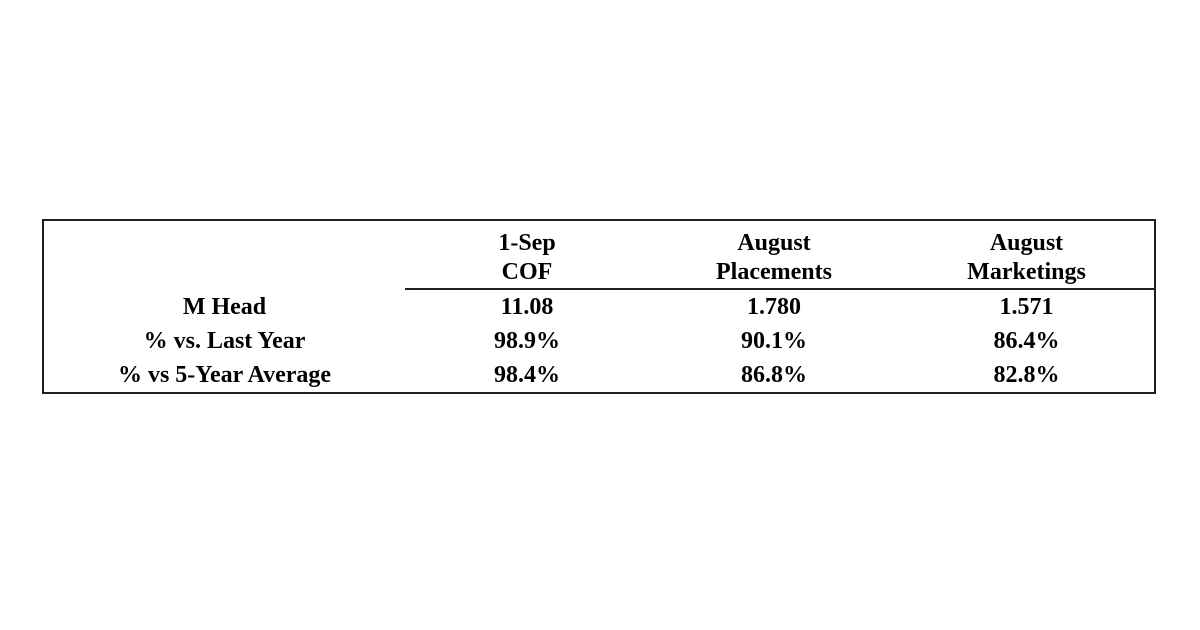  Describe the element at coordinates (774, 341) in the screenshot. I see `value-cell: 90.1%` at that location.